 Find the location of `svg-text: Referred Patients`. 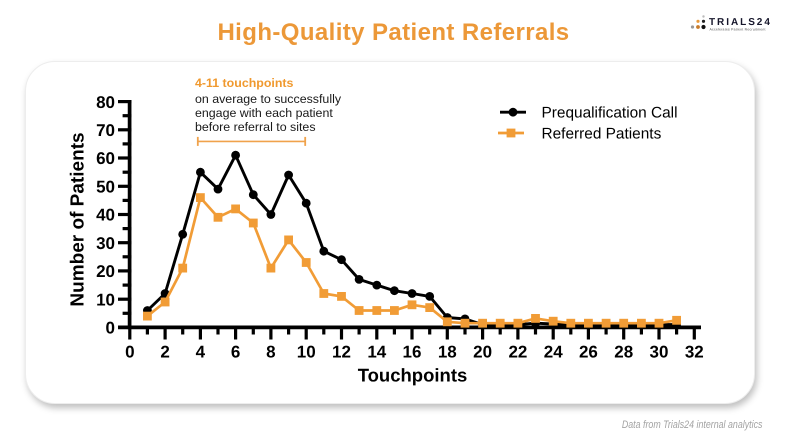

svg-text: Referred Patients is located at coordinates (602, 133).